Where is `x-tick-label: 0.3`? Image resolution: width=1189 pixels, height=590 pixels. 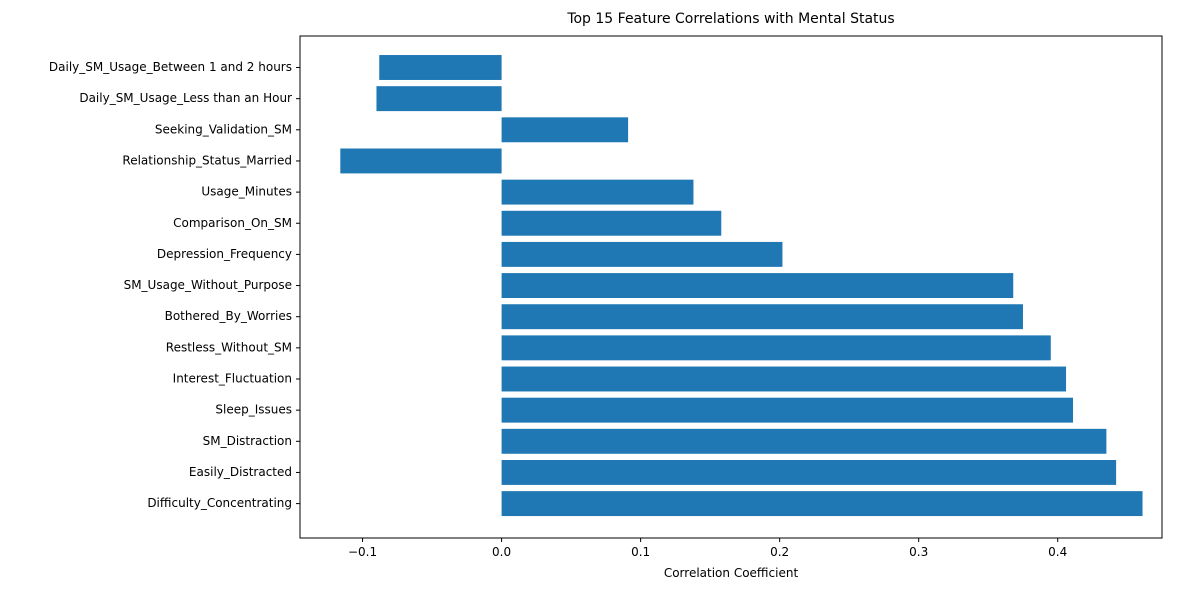 x-tick-label: 0.3 is located at coordinates (918, 552).